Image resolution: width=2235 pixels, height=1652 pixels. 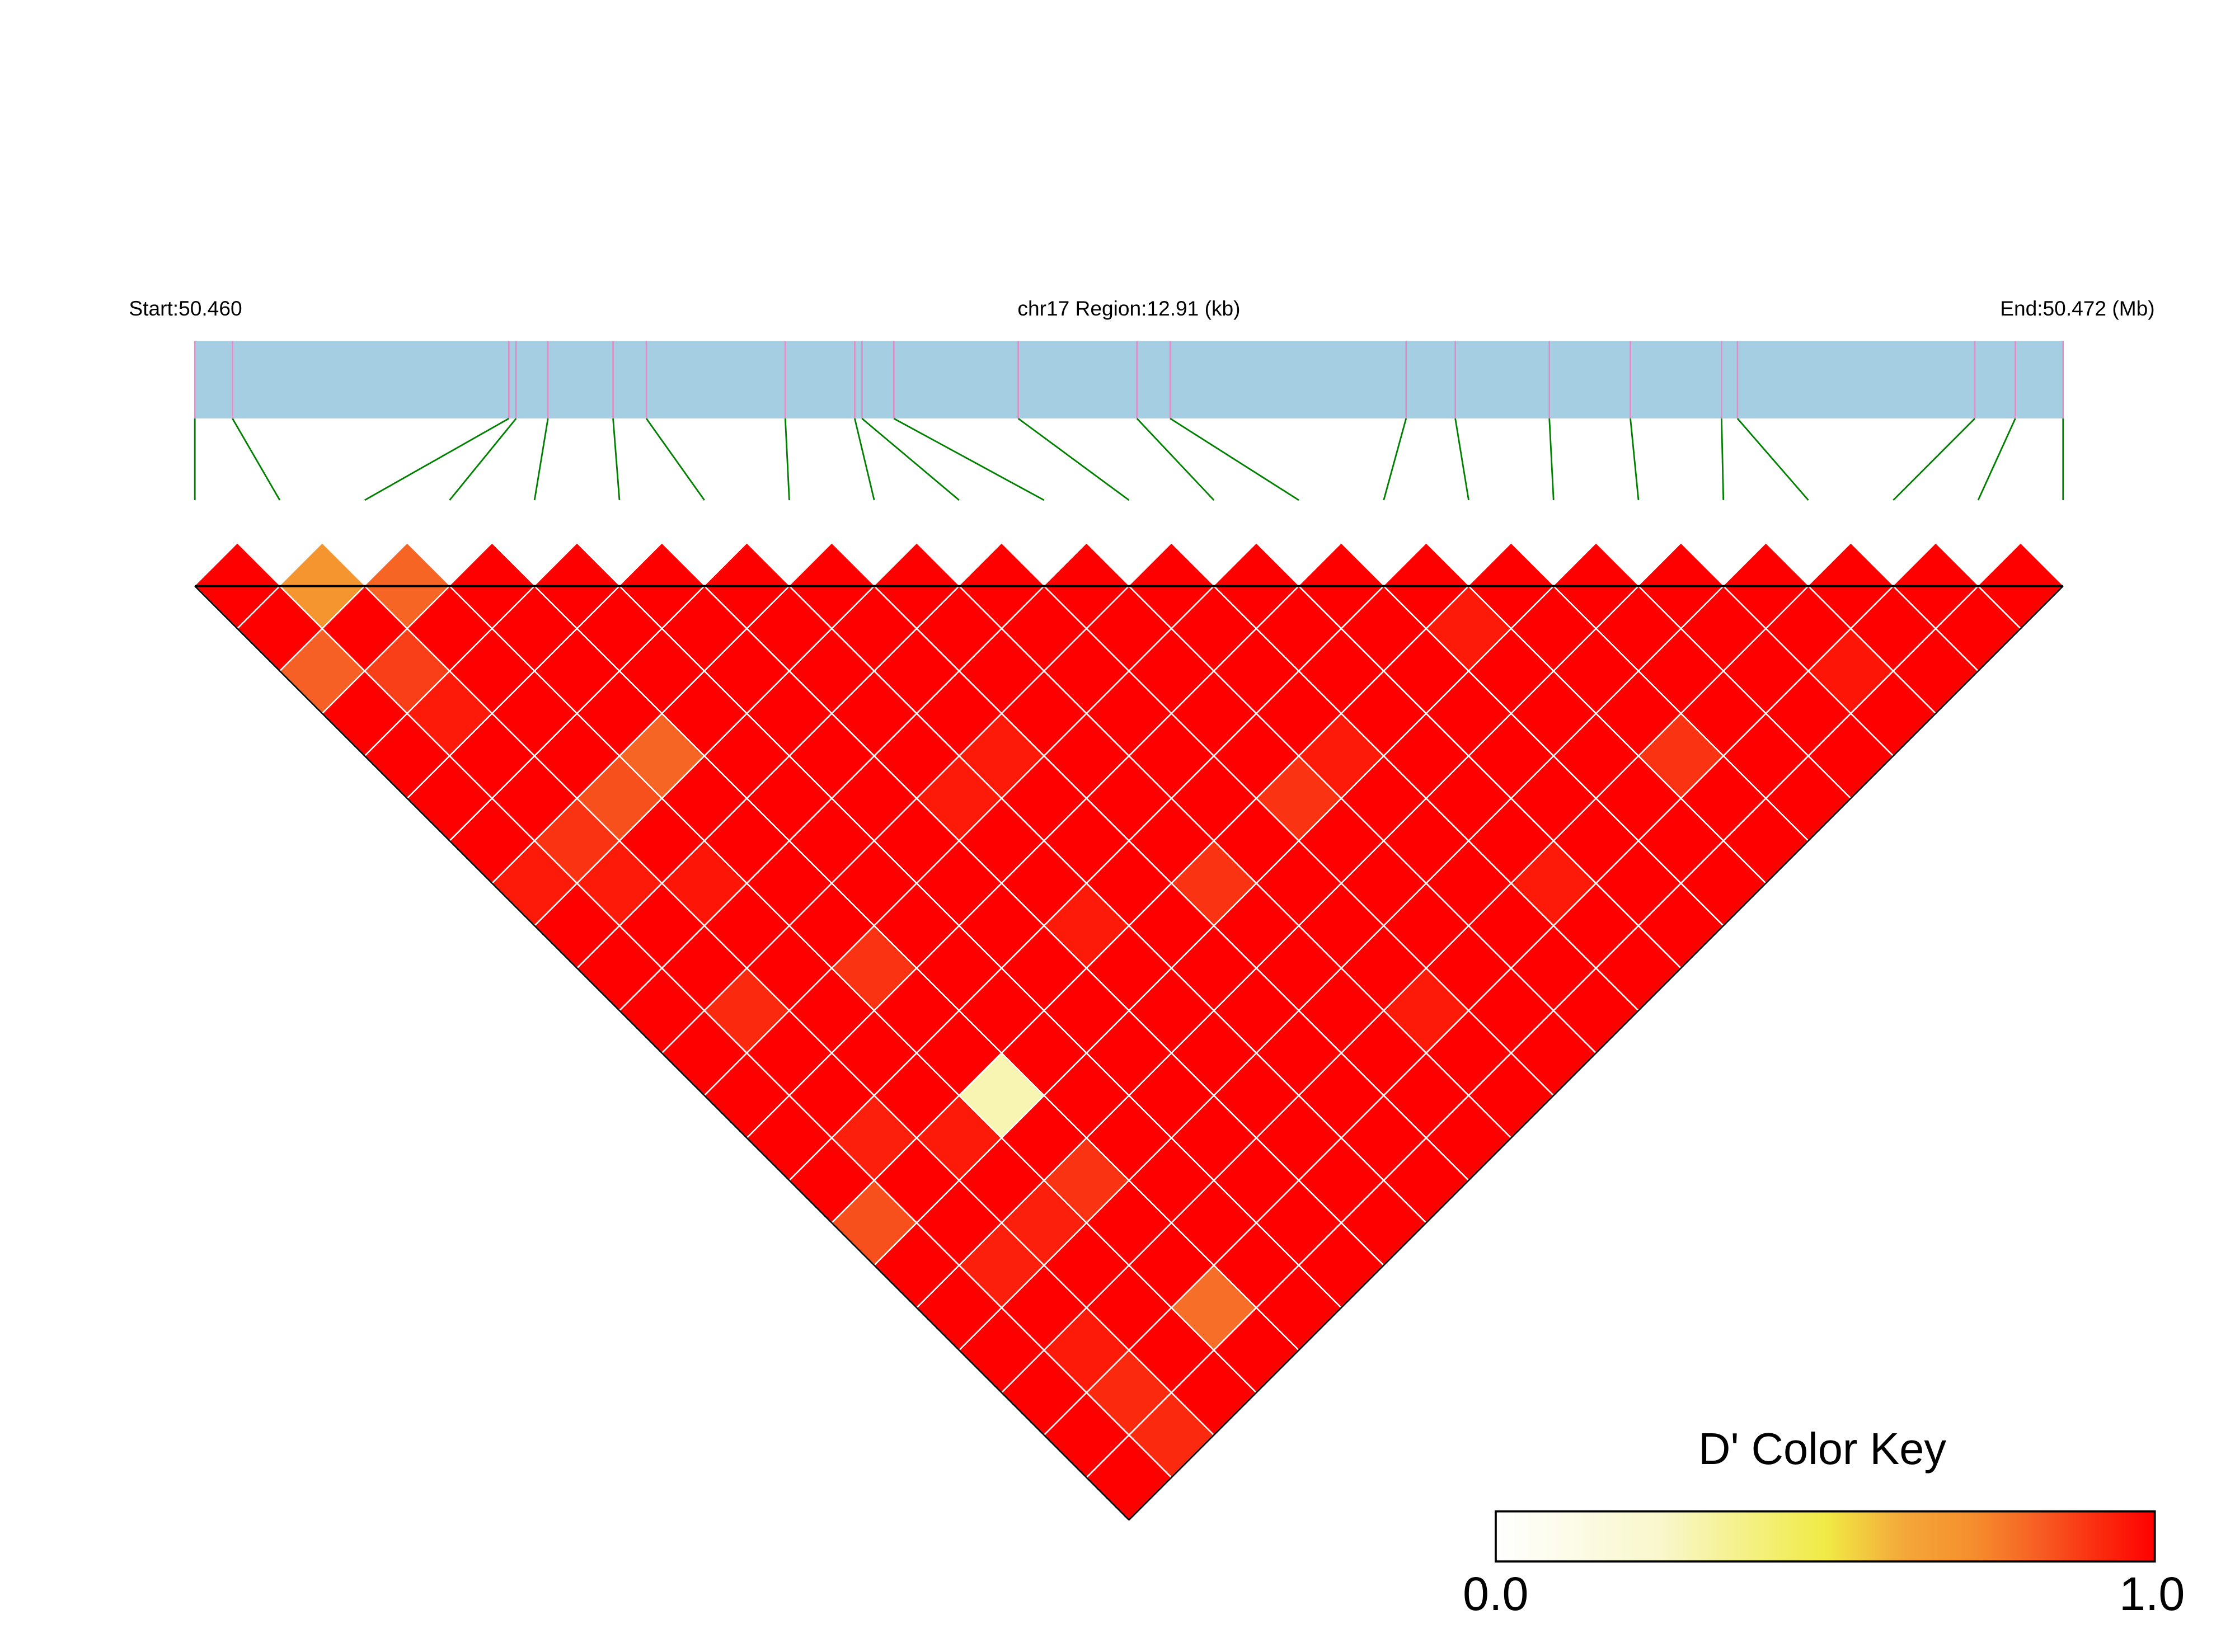 What do you see at coordinates (1825, 1536) in the screenshot?
I see `color-key-gradient` at bounding box center [1825, 1536].